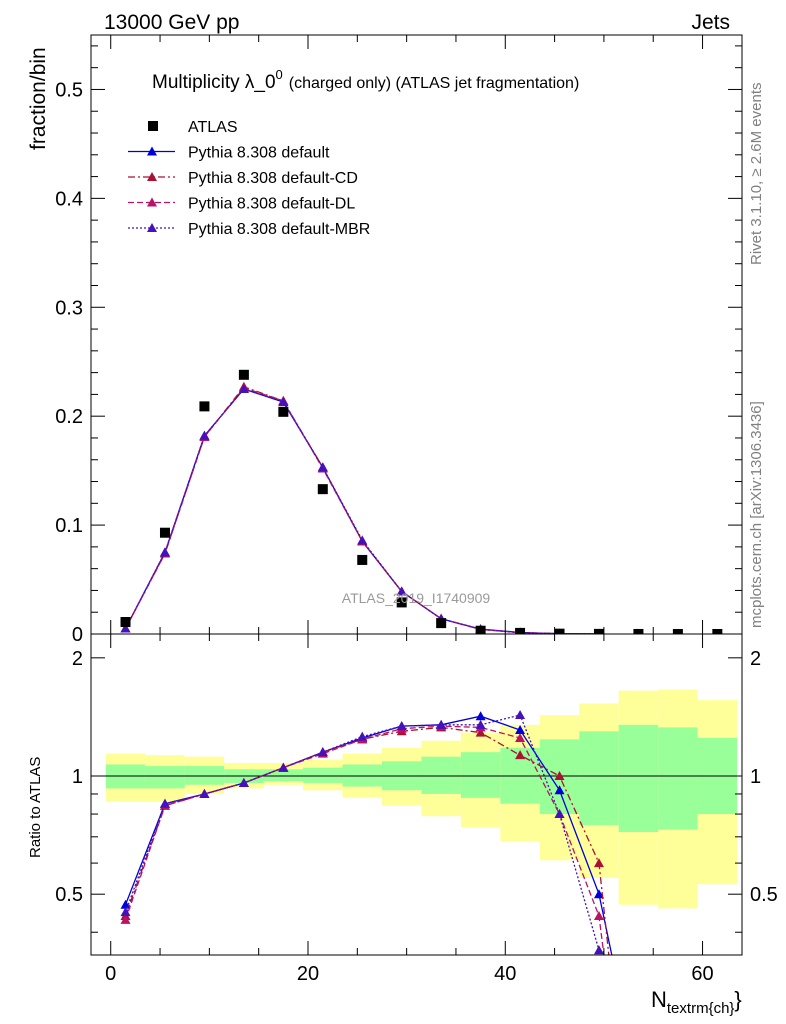 Image resolution: width=786 pixels, height=1024 pixels. What do you see at coordinates (737, 999) in the screenshot?
I see `x-axis-label-tail: }` at bounding box center [737, 999].